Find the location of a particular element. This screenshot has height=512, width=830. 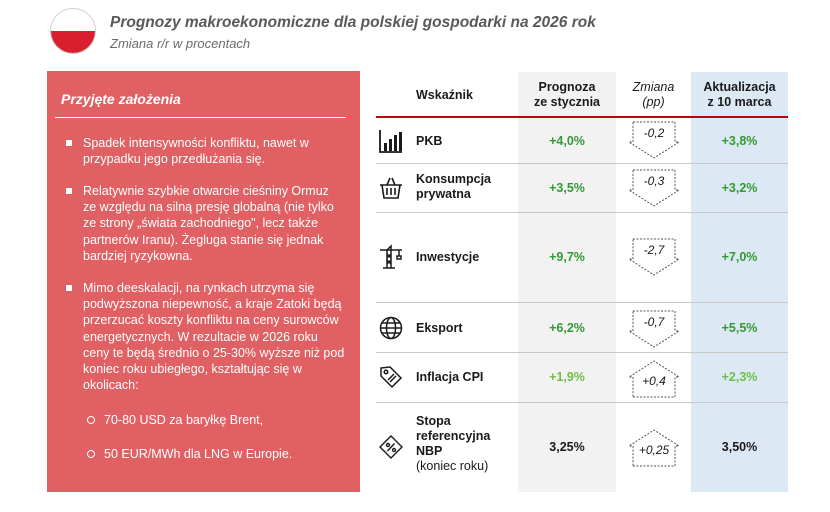

forecast-column-background is located at coordinates (567, 282).